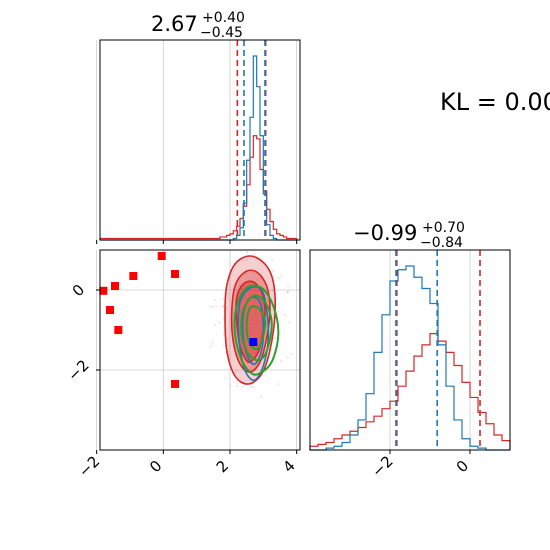  I want to click on marker-blue-square, so click(253, 342).